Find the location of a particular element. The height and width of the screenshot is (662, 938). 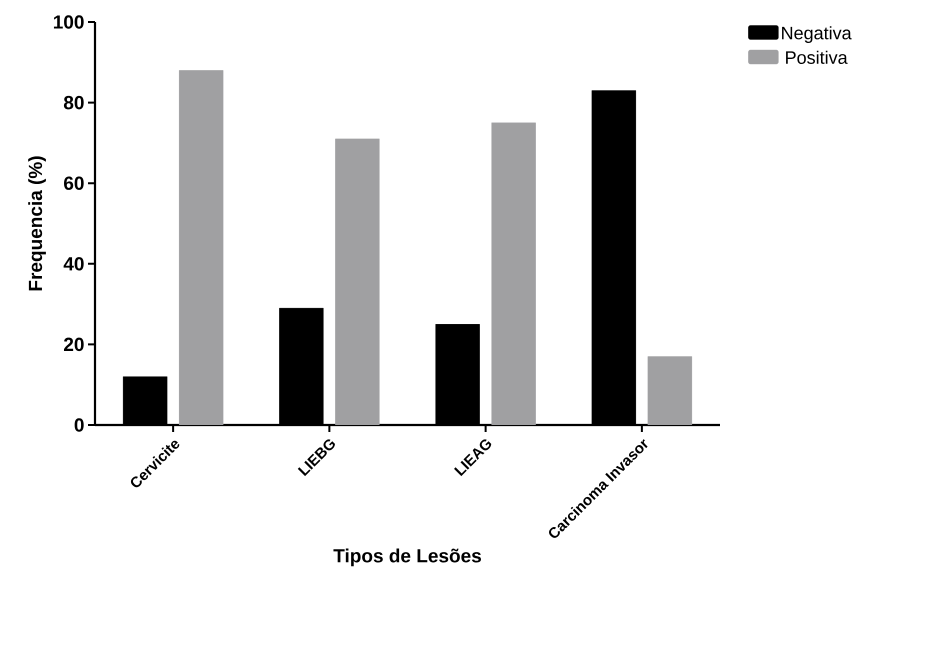

y-tick-label: 80 is located at coordinates (74, 103).